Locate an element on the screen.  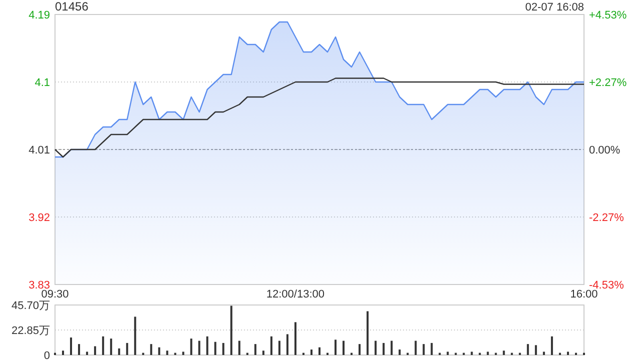
y2-tick-label: -2.27% is located at coordinates (606, 218).